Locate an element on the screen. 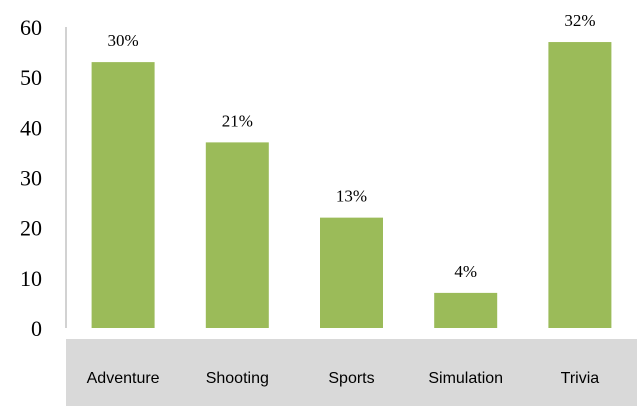 The width and height of the screenshot is (637, 406). y-axis-ticks: 0 10 20 30 40 50 60 is located at coordinates (31, 178).